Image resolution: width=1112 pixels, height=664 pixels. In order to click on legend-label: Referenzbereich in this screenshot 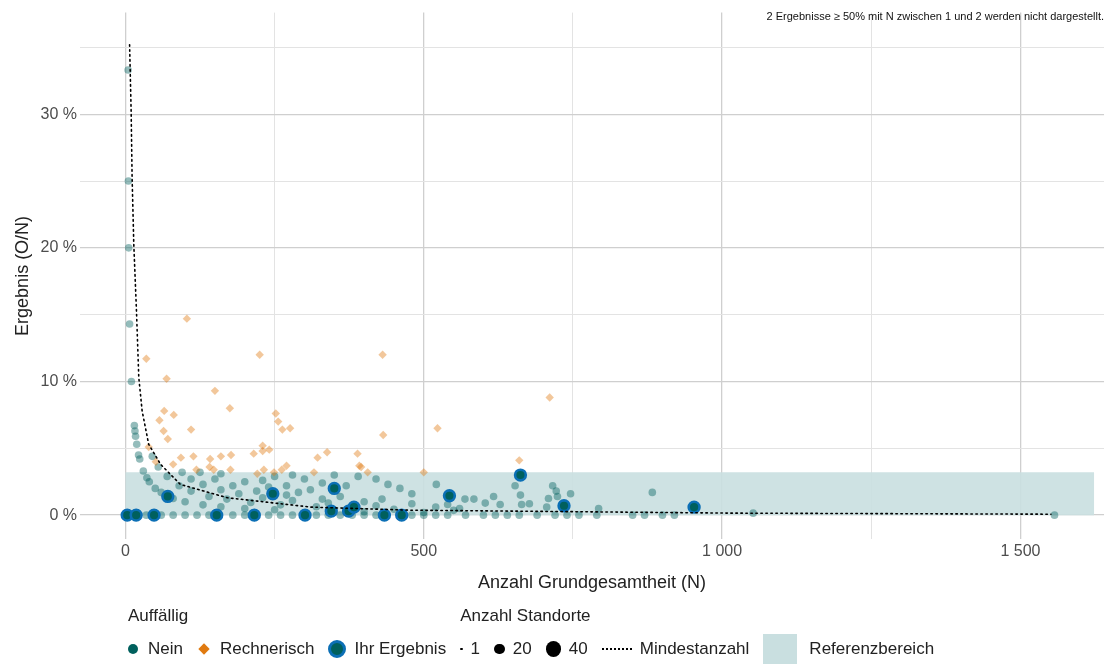, I will do `click(872, 649)`.